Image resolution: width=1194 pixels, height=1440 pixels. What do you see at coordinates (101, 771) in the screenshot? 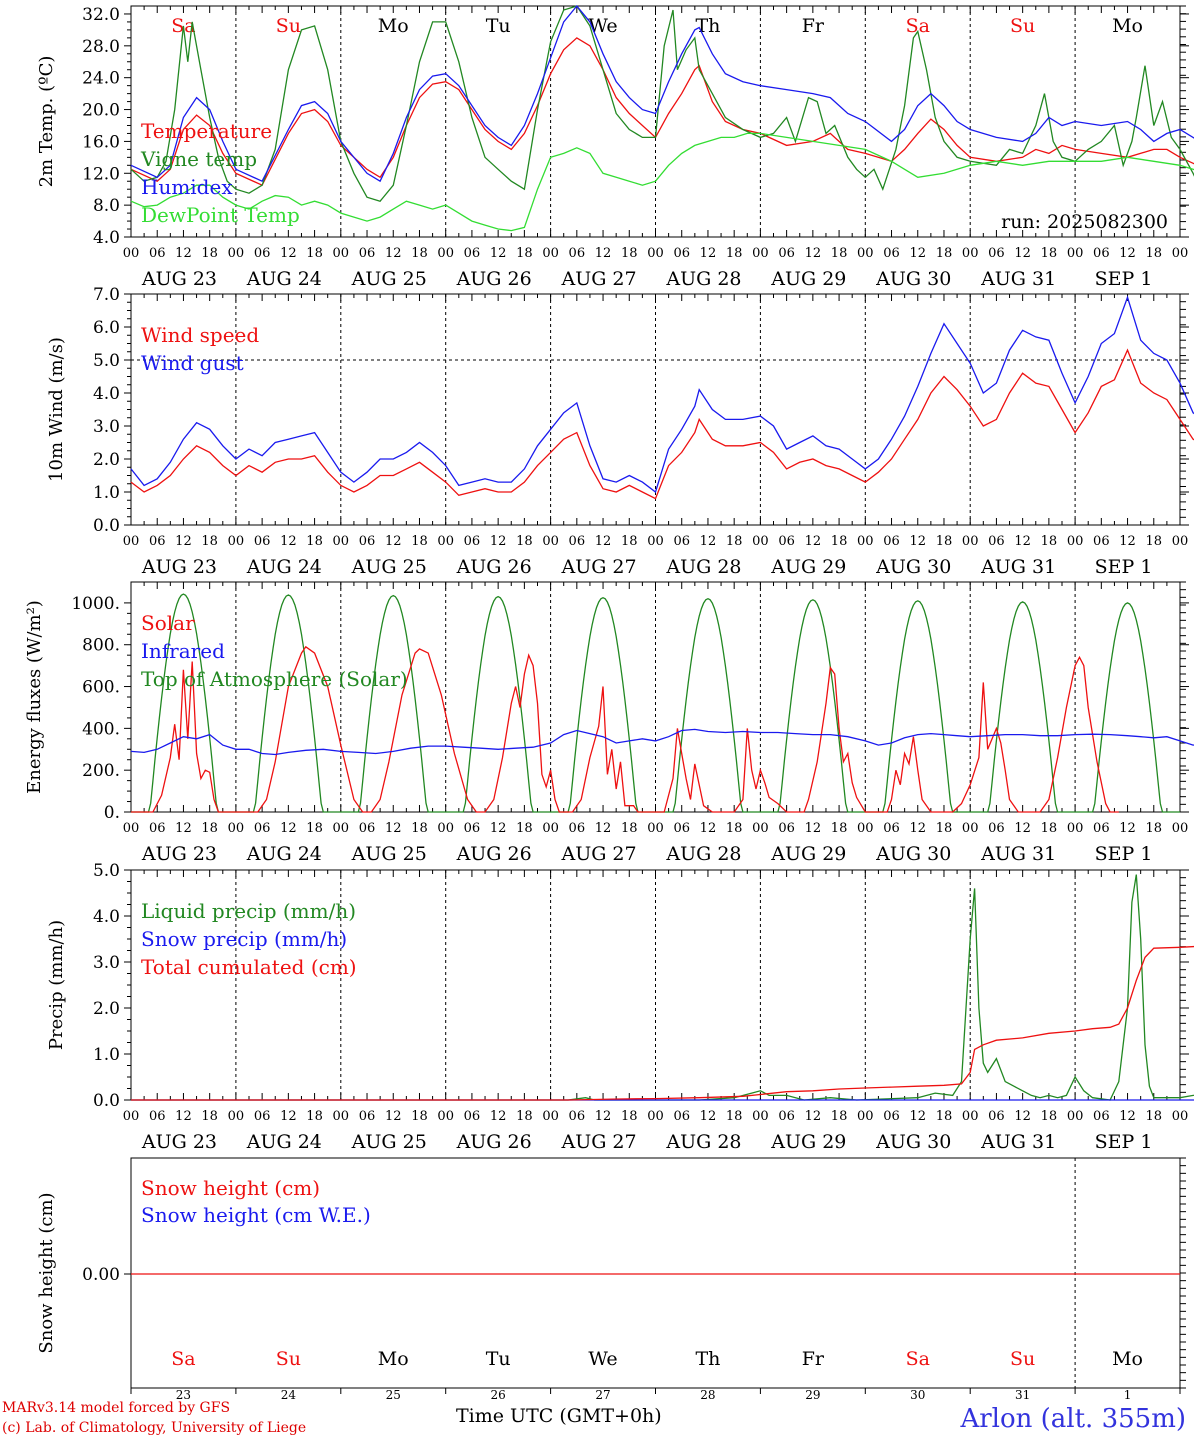
I see `y-tick-label: 200.` at bounding box center [101, 771].